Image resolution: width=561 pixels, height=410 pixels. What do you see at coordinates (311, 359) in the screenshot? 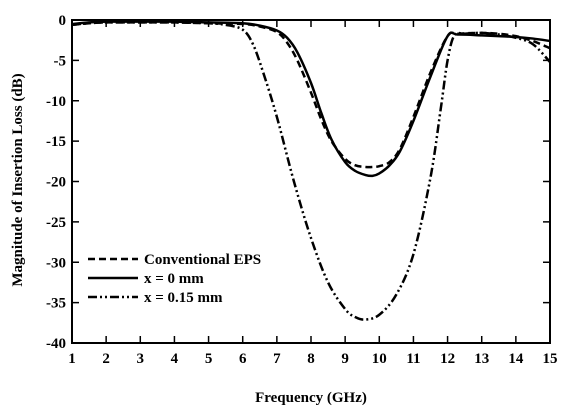
I see `x-tick-label: 8` at bounding box center [311, 359].